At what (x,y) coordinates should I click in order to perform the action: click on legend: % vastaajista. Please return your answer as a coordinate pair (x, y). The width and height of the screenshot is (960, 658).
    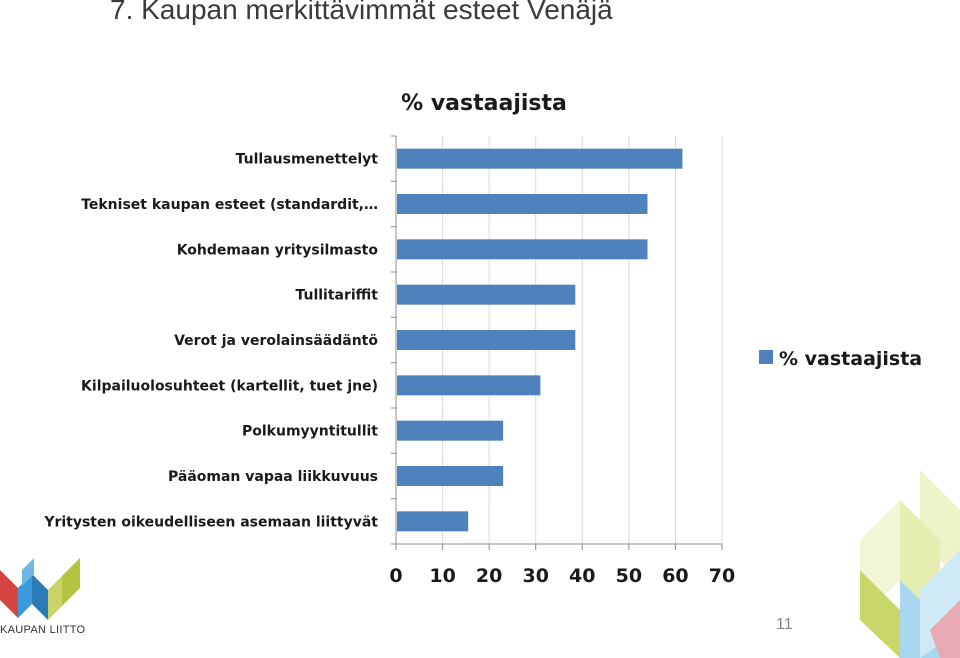
    Looking at the image, I should click on (840, 359).